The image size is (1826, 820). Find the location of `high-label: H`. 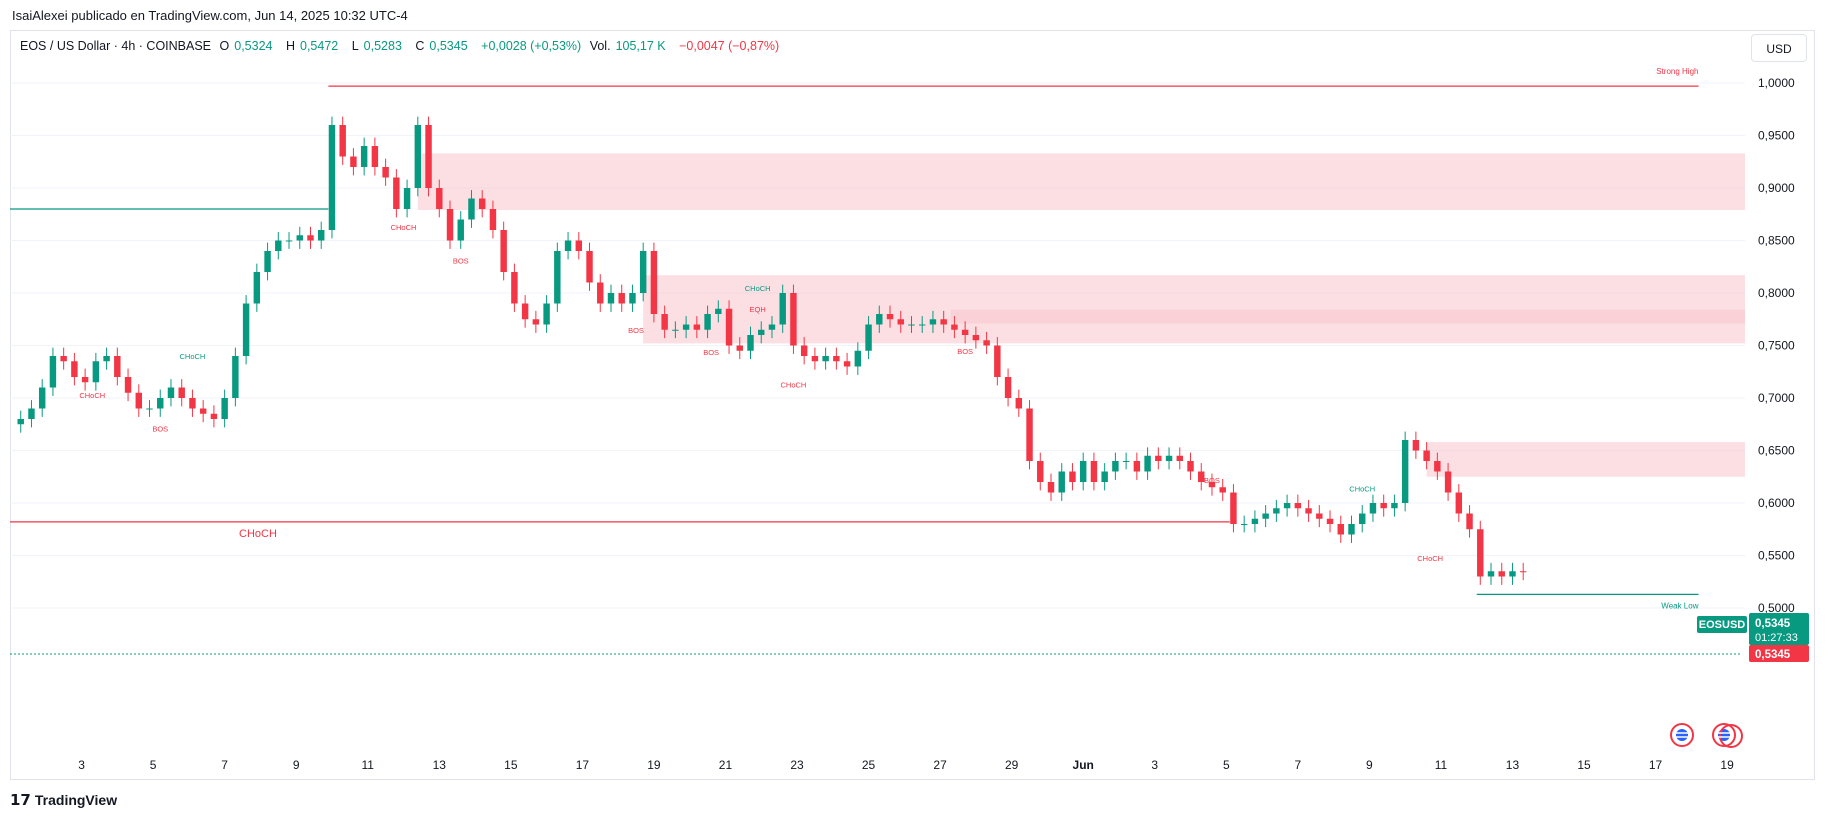

high-label: H is located at coordinates (290, 46).